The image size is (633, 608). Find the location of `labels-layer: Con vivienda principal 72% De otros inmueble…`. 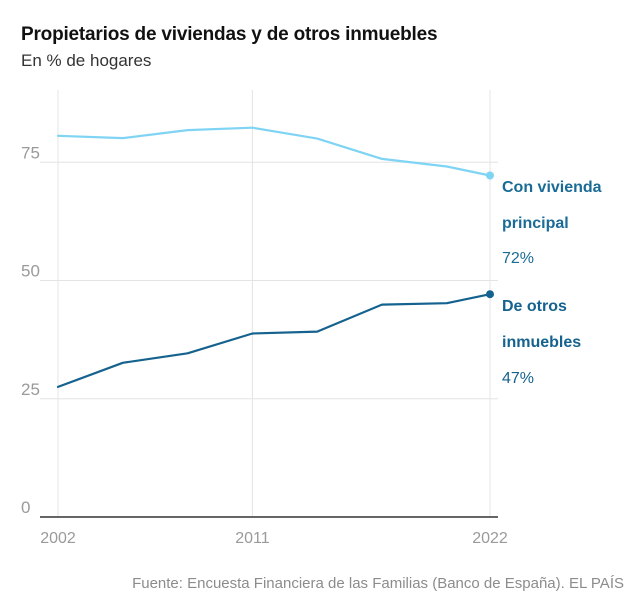

labels-layer: Con vivienda principal 72% De otros inmueble… is located at coordinates (552, 283).